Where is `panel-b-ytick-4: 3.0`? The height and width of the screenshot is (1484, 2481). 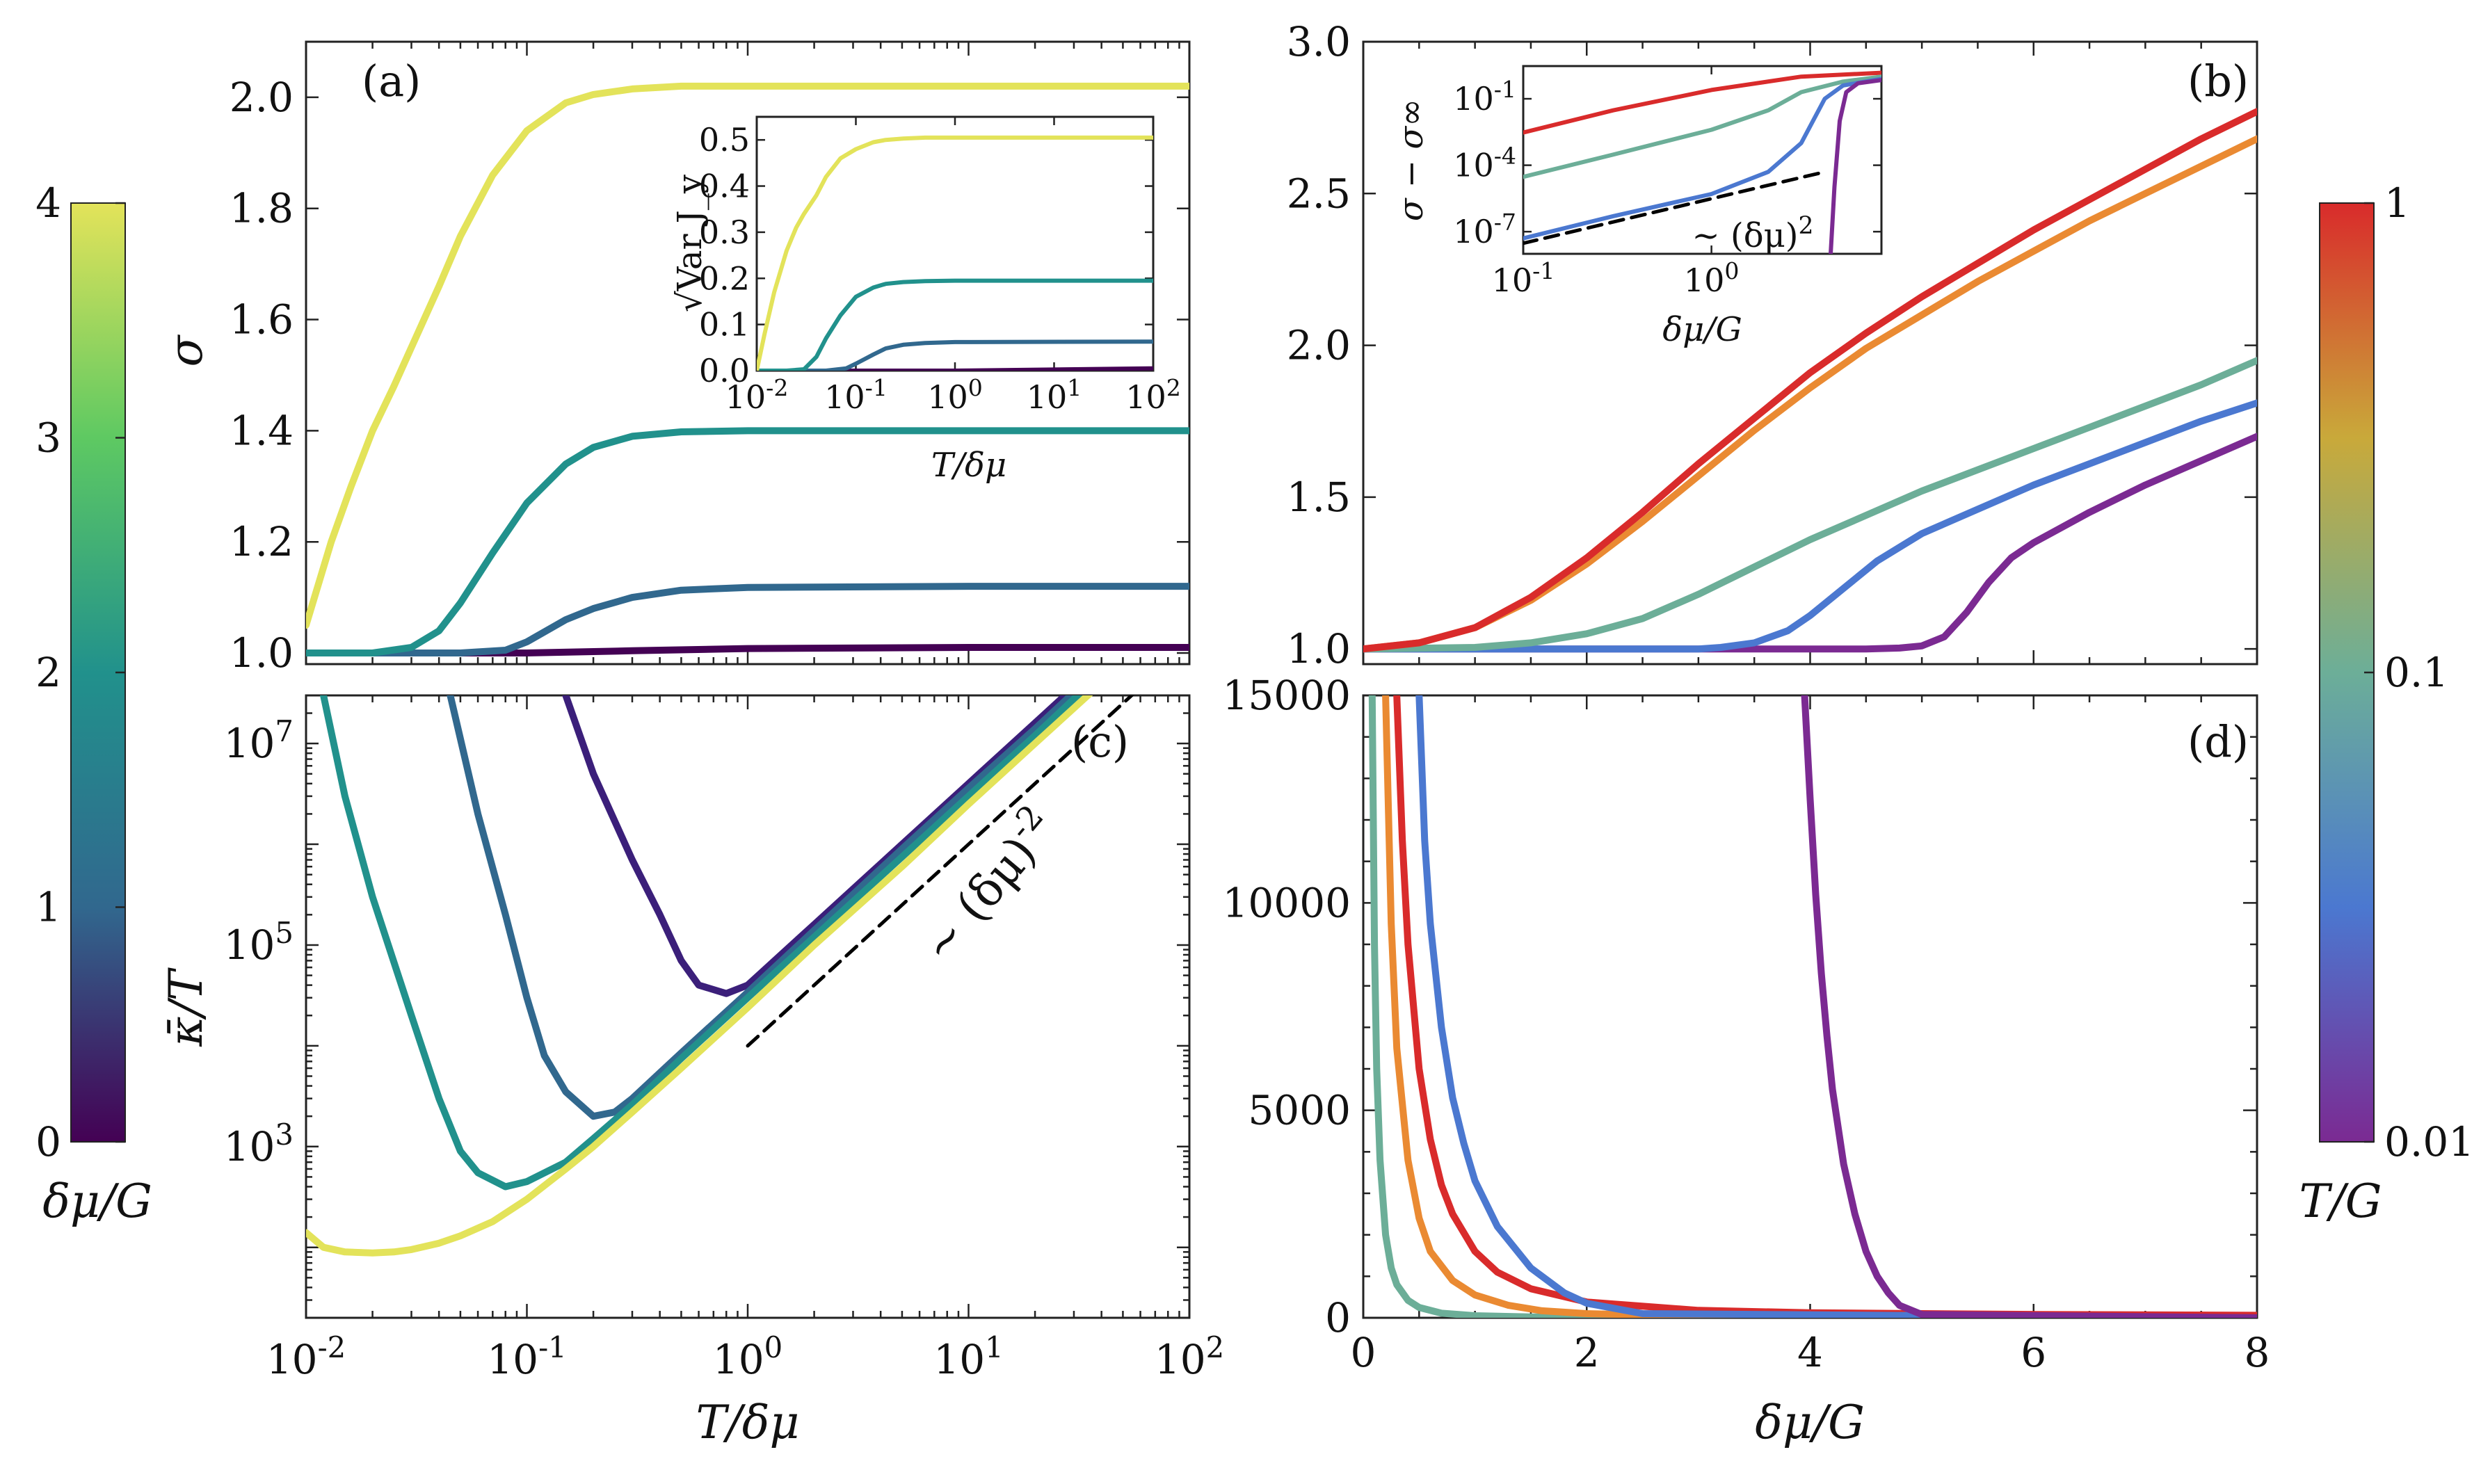 panel-b-ytick-4: 3.0 is located at coordinates (1319, 41).